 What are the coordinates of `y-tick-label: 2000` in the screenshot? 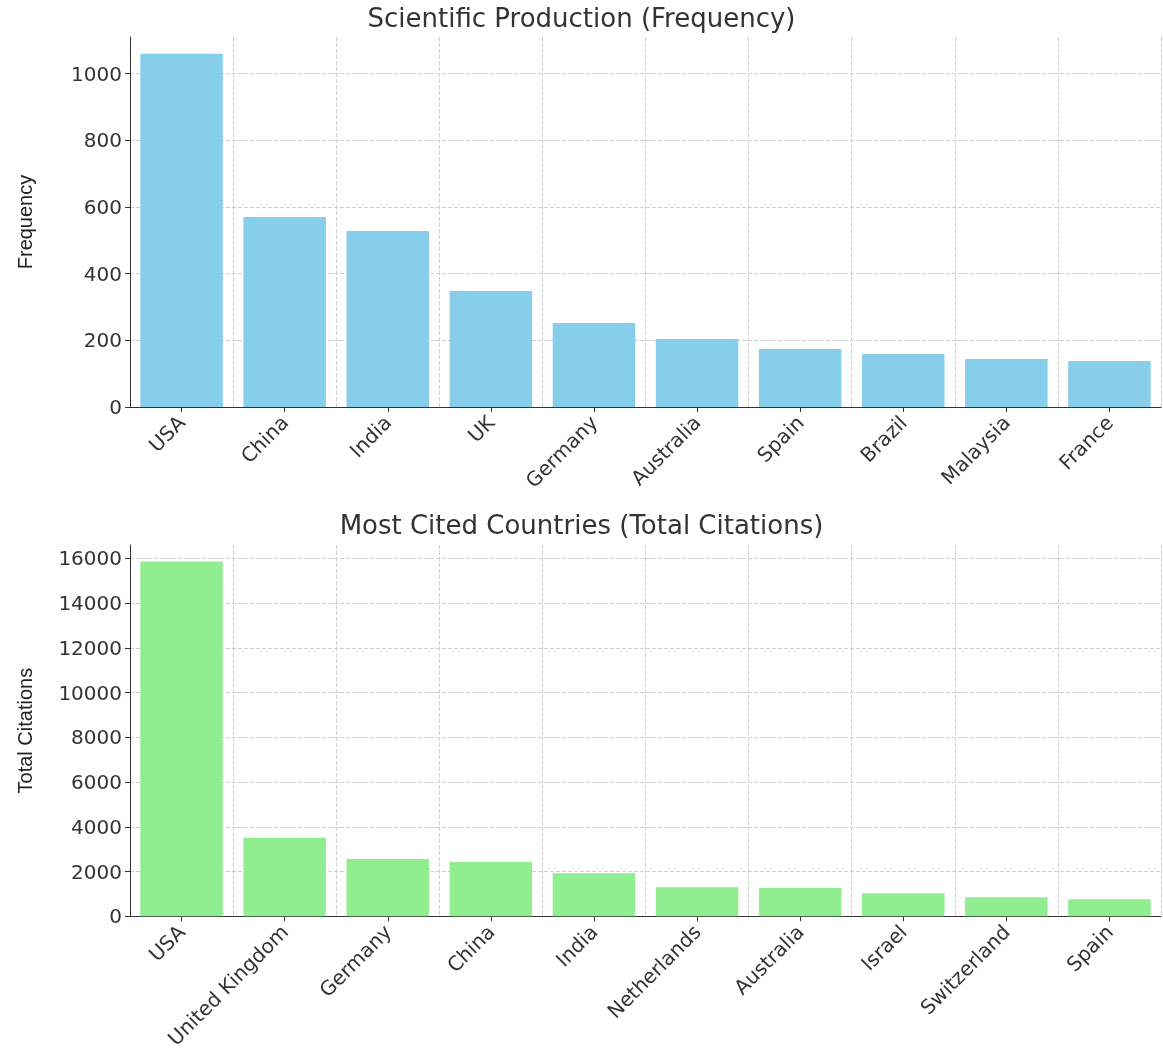 It's located at (96, 871).